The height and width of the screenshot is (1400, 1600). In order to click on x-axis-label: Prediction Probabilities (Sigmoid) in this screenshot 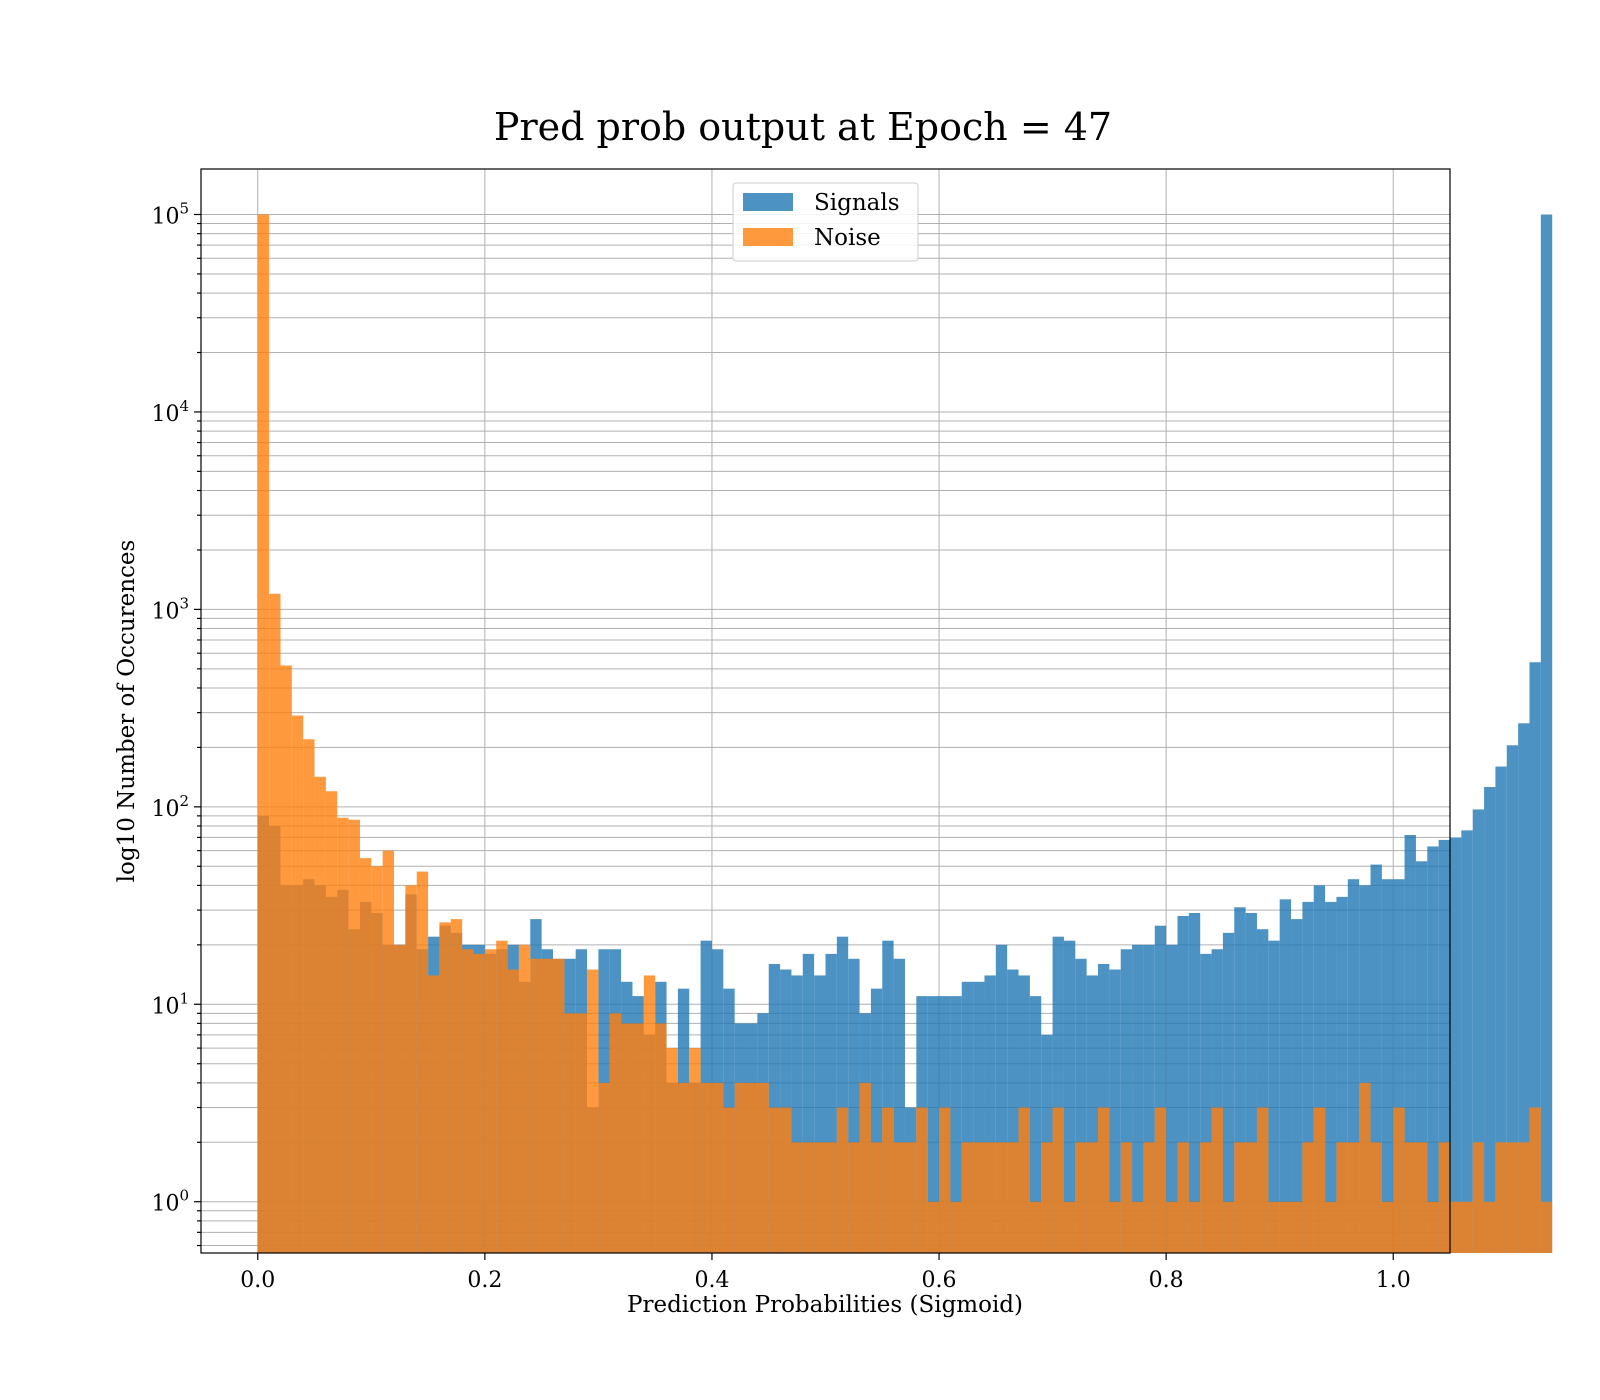, I will do `click(825, 1305)`.